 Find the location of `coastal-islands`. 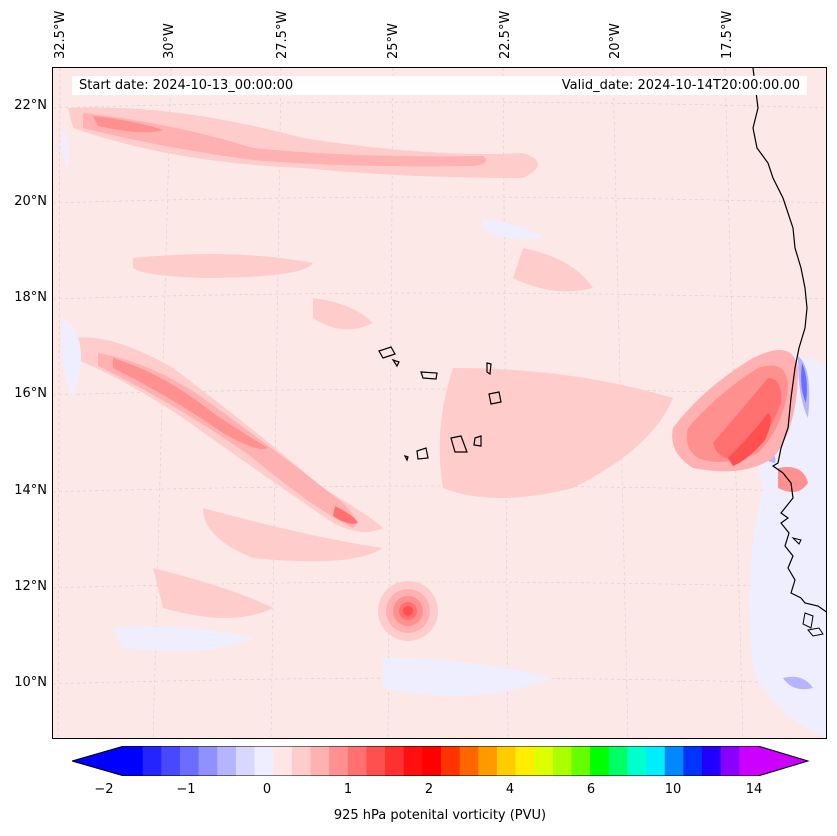

coastal-islands is located at coordinates (807, 587).